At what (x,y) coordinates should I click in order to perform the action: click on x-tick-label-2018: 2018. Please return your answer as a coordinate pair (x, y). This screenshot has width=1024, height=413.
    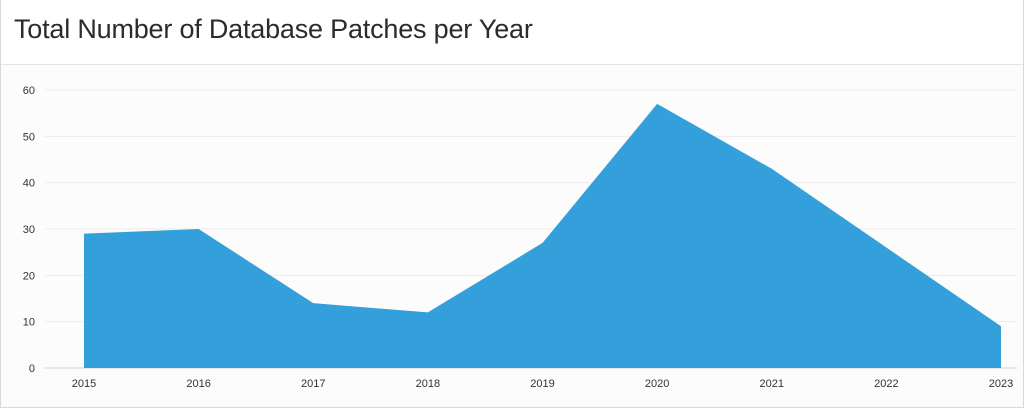
    Looking at the image, I should click on (428, 384).